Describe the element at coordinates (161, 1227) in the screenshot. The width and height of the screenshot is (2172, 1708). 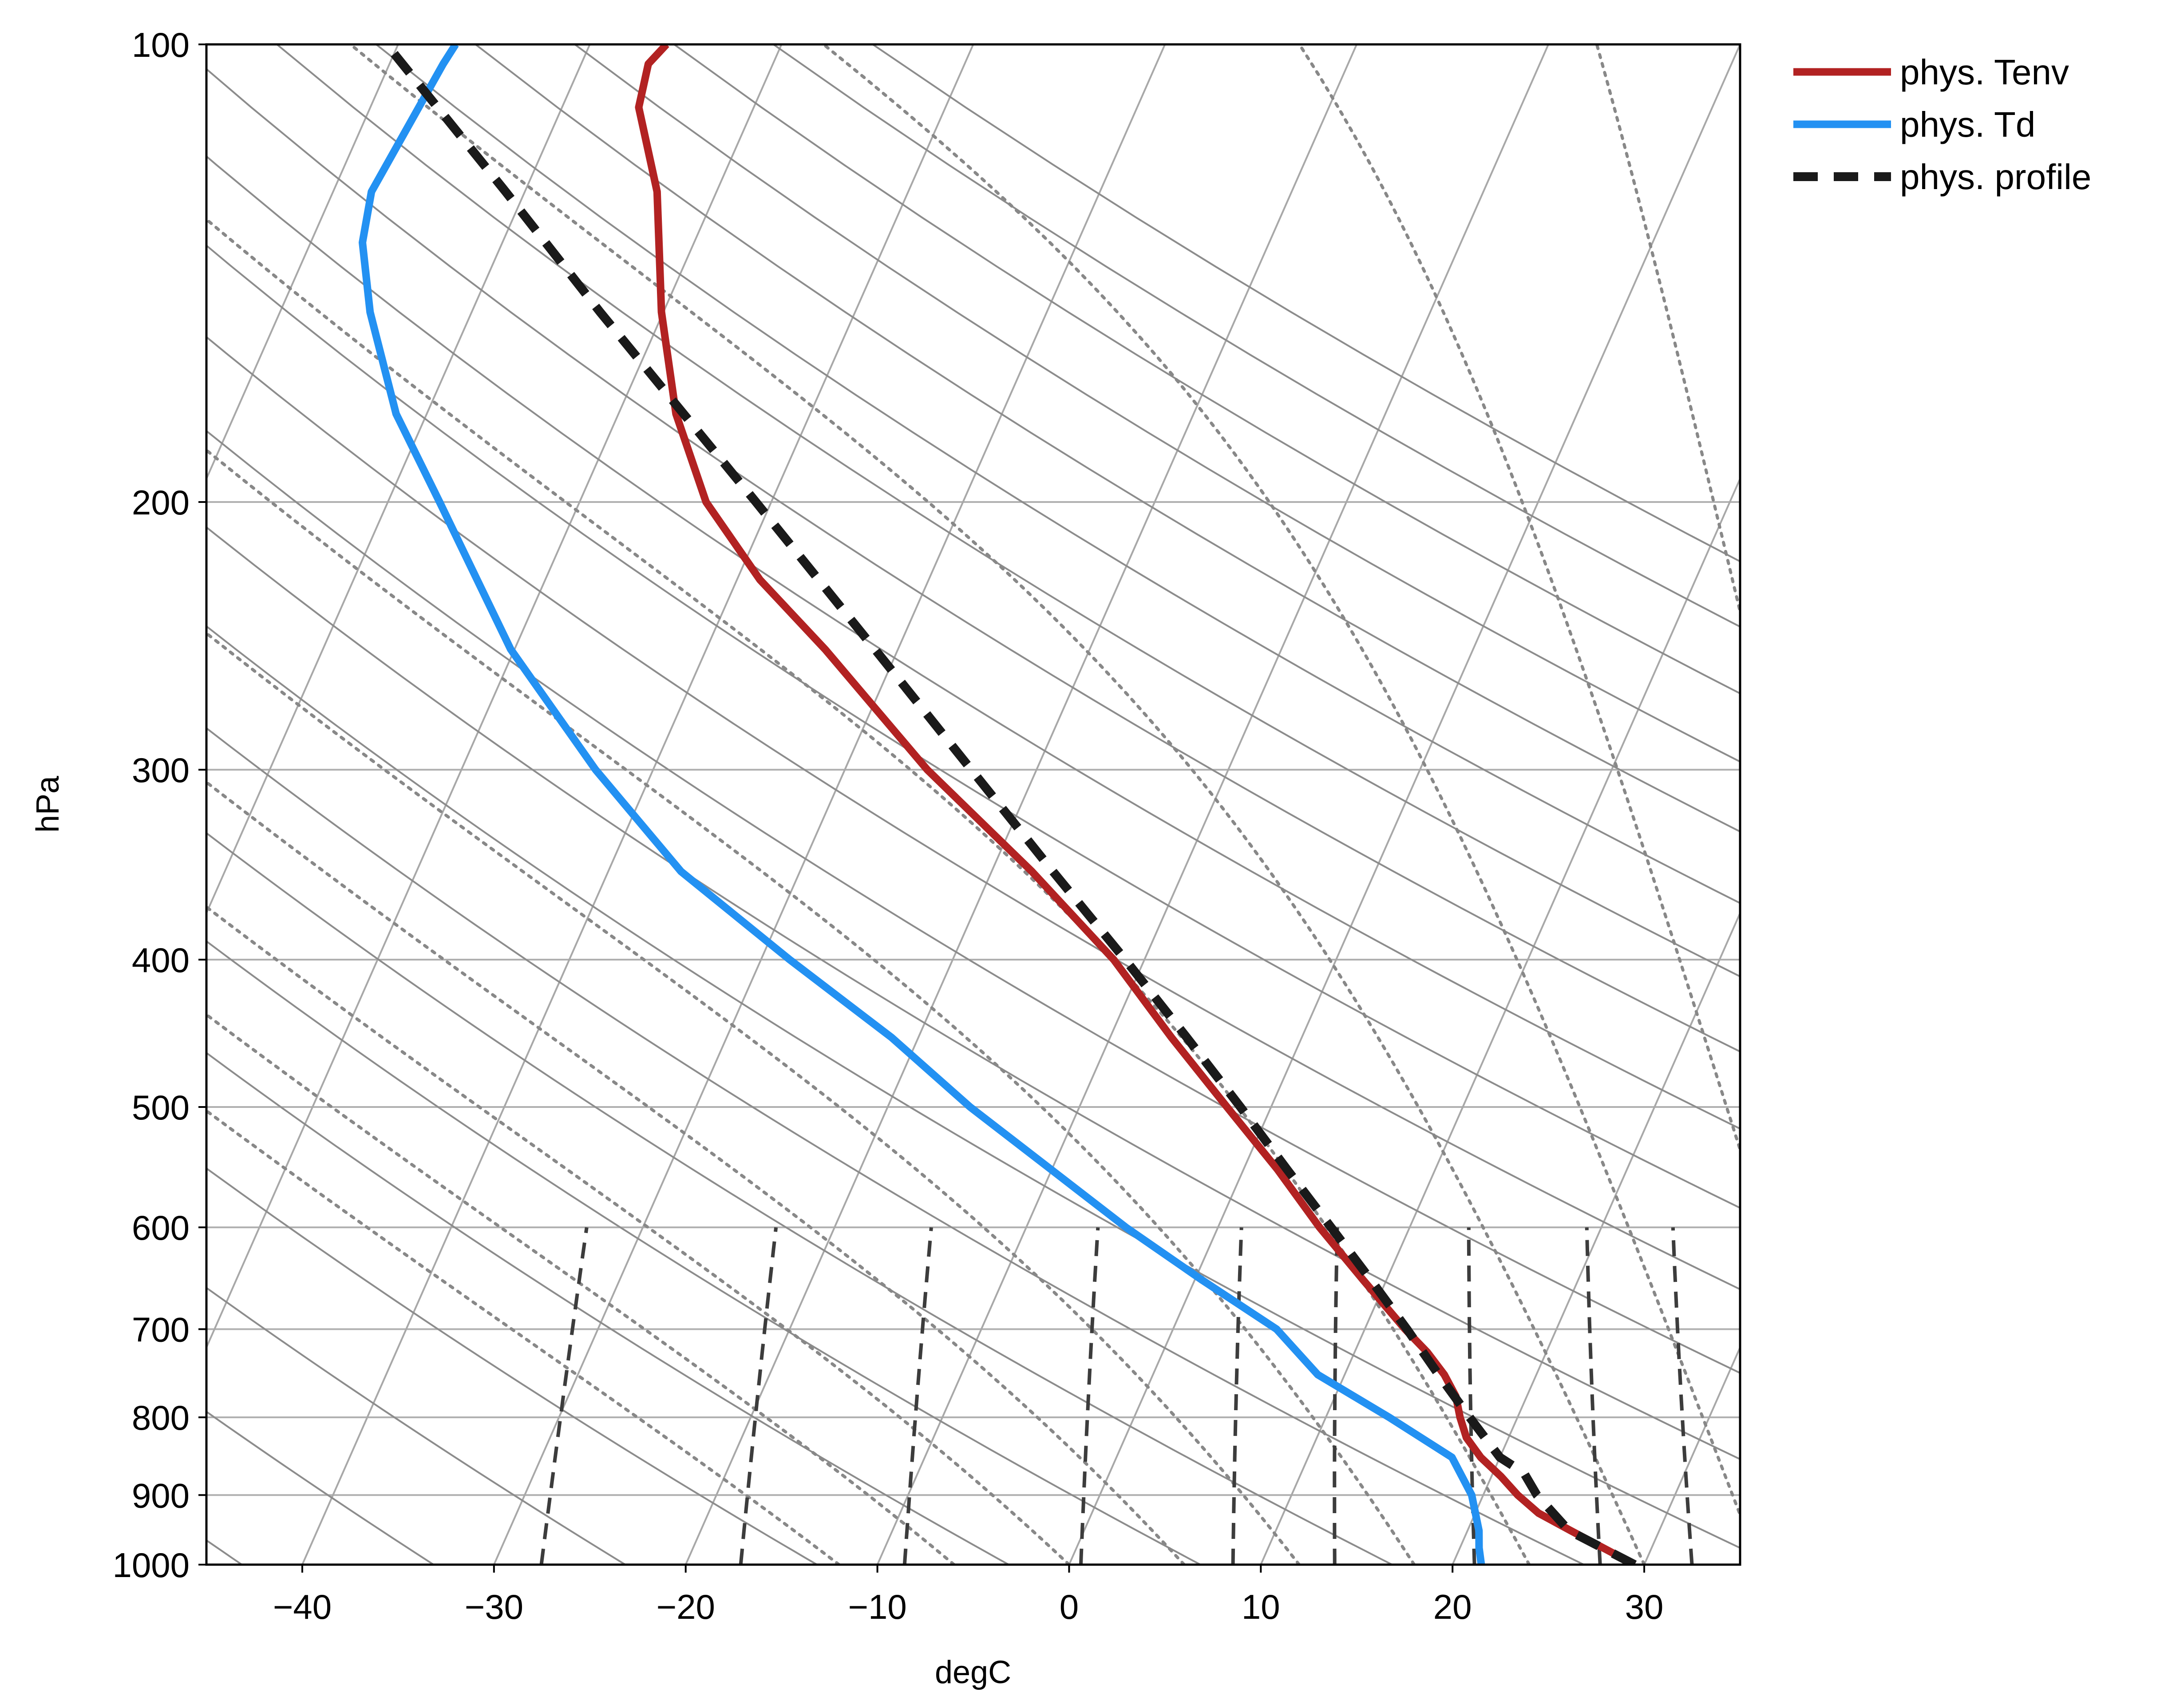
I see `y-tick-label: 600` at that location.